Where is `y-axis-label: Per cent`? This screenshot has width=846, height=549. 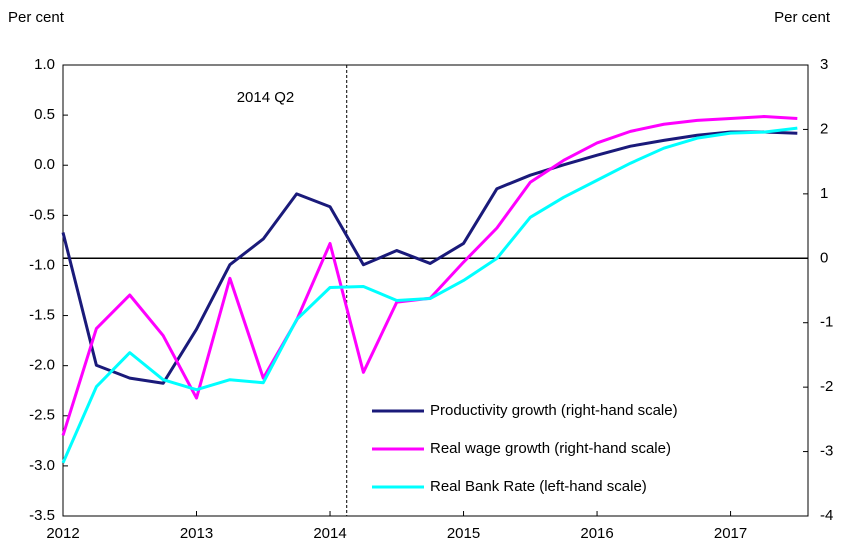
y-axis-label: Per cent is located at coordinates (36, 17).